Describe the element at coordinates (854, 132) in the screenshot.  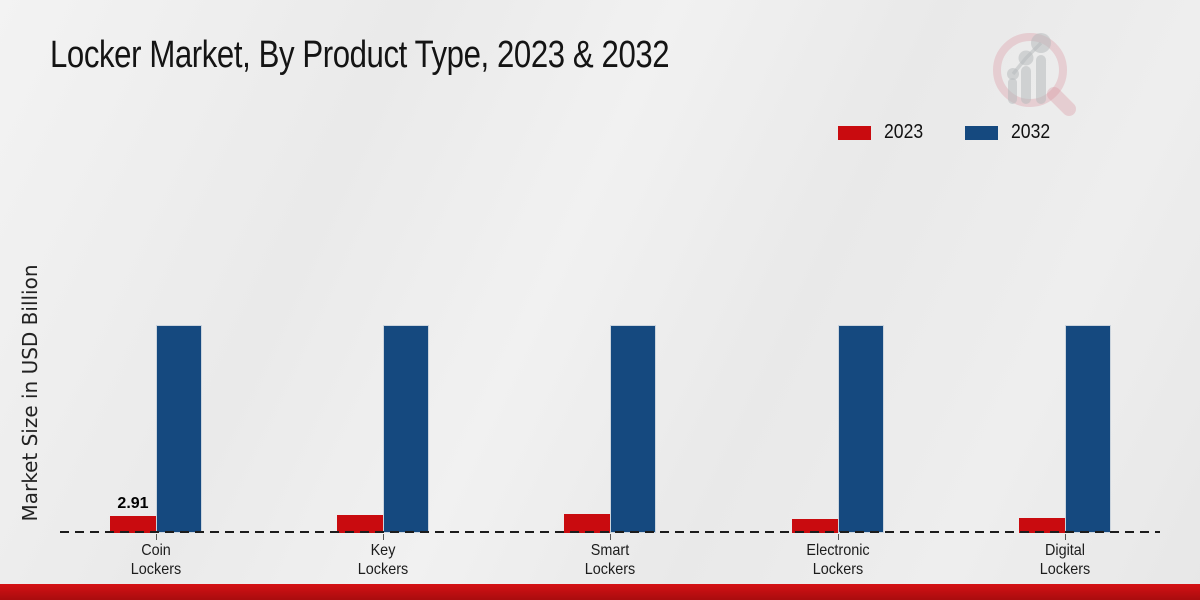
I see `legend-swatch-2023` at that location.